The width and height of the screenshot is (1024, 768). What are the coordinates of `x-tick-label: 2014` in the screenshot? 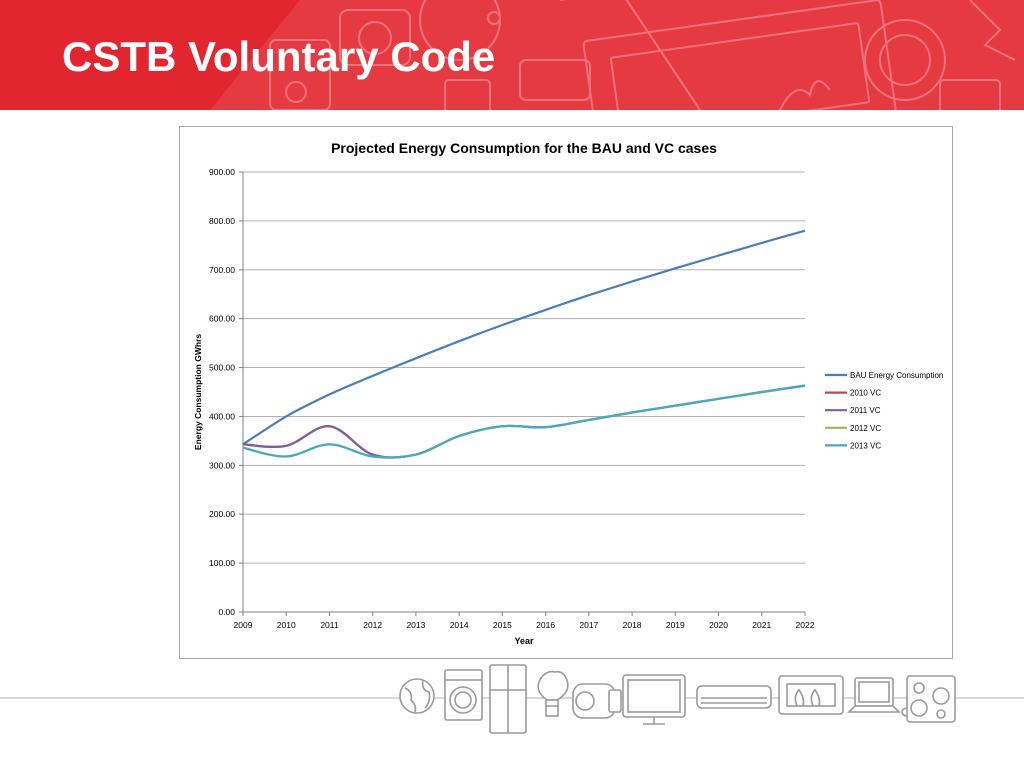 It's located at (459, 625).